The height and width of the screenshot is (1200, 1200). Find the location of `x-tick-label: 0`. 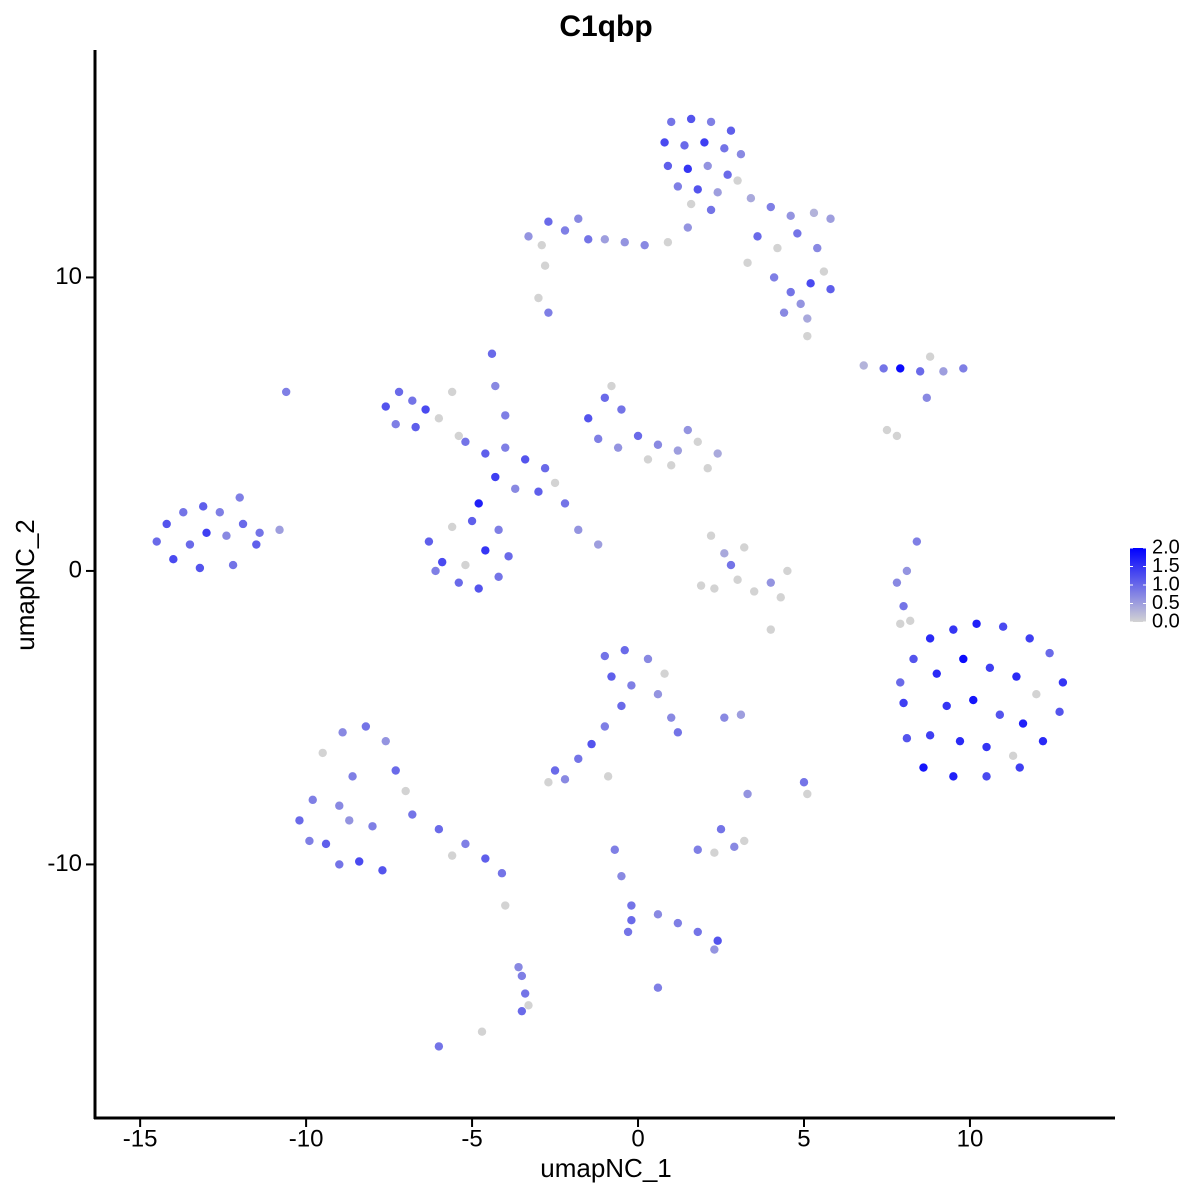

x-tick-label: 0 is located at coordinates (637, 1138).